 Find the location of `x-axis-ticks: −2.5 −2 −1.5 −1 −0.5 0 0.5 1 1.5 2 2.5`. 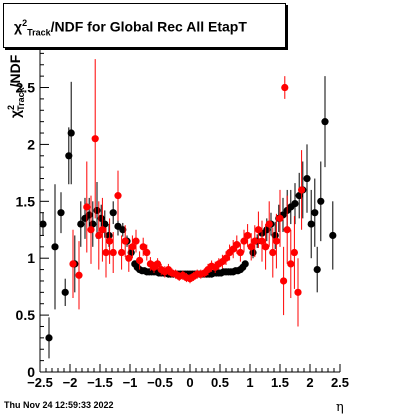

x-axis-ticks: −2.5 −2 −1.5 −1 −0.5 0 0.5 1 1.5 2 2.5 is located at coordinates (188, 377).